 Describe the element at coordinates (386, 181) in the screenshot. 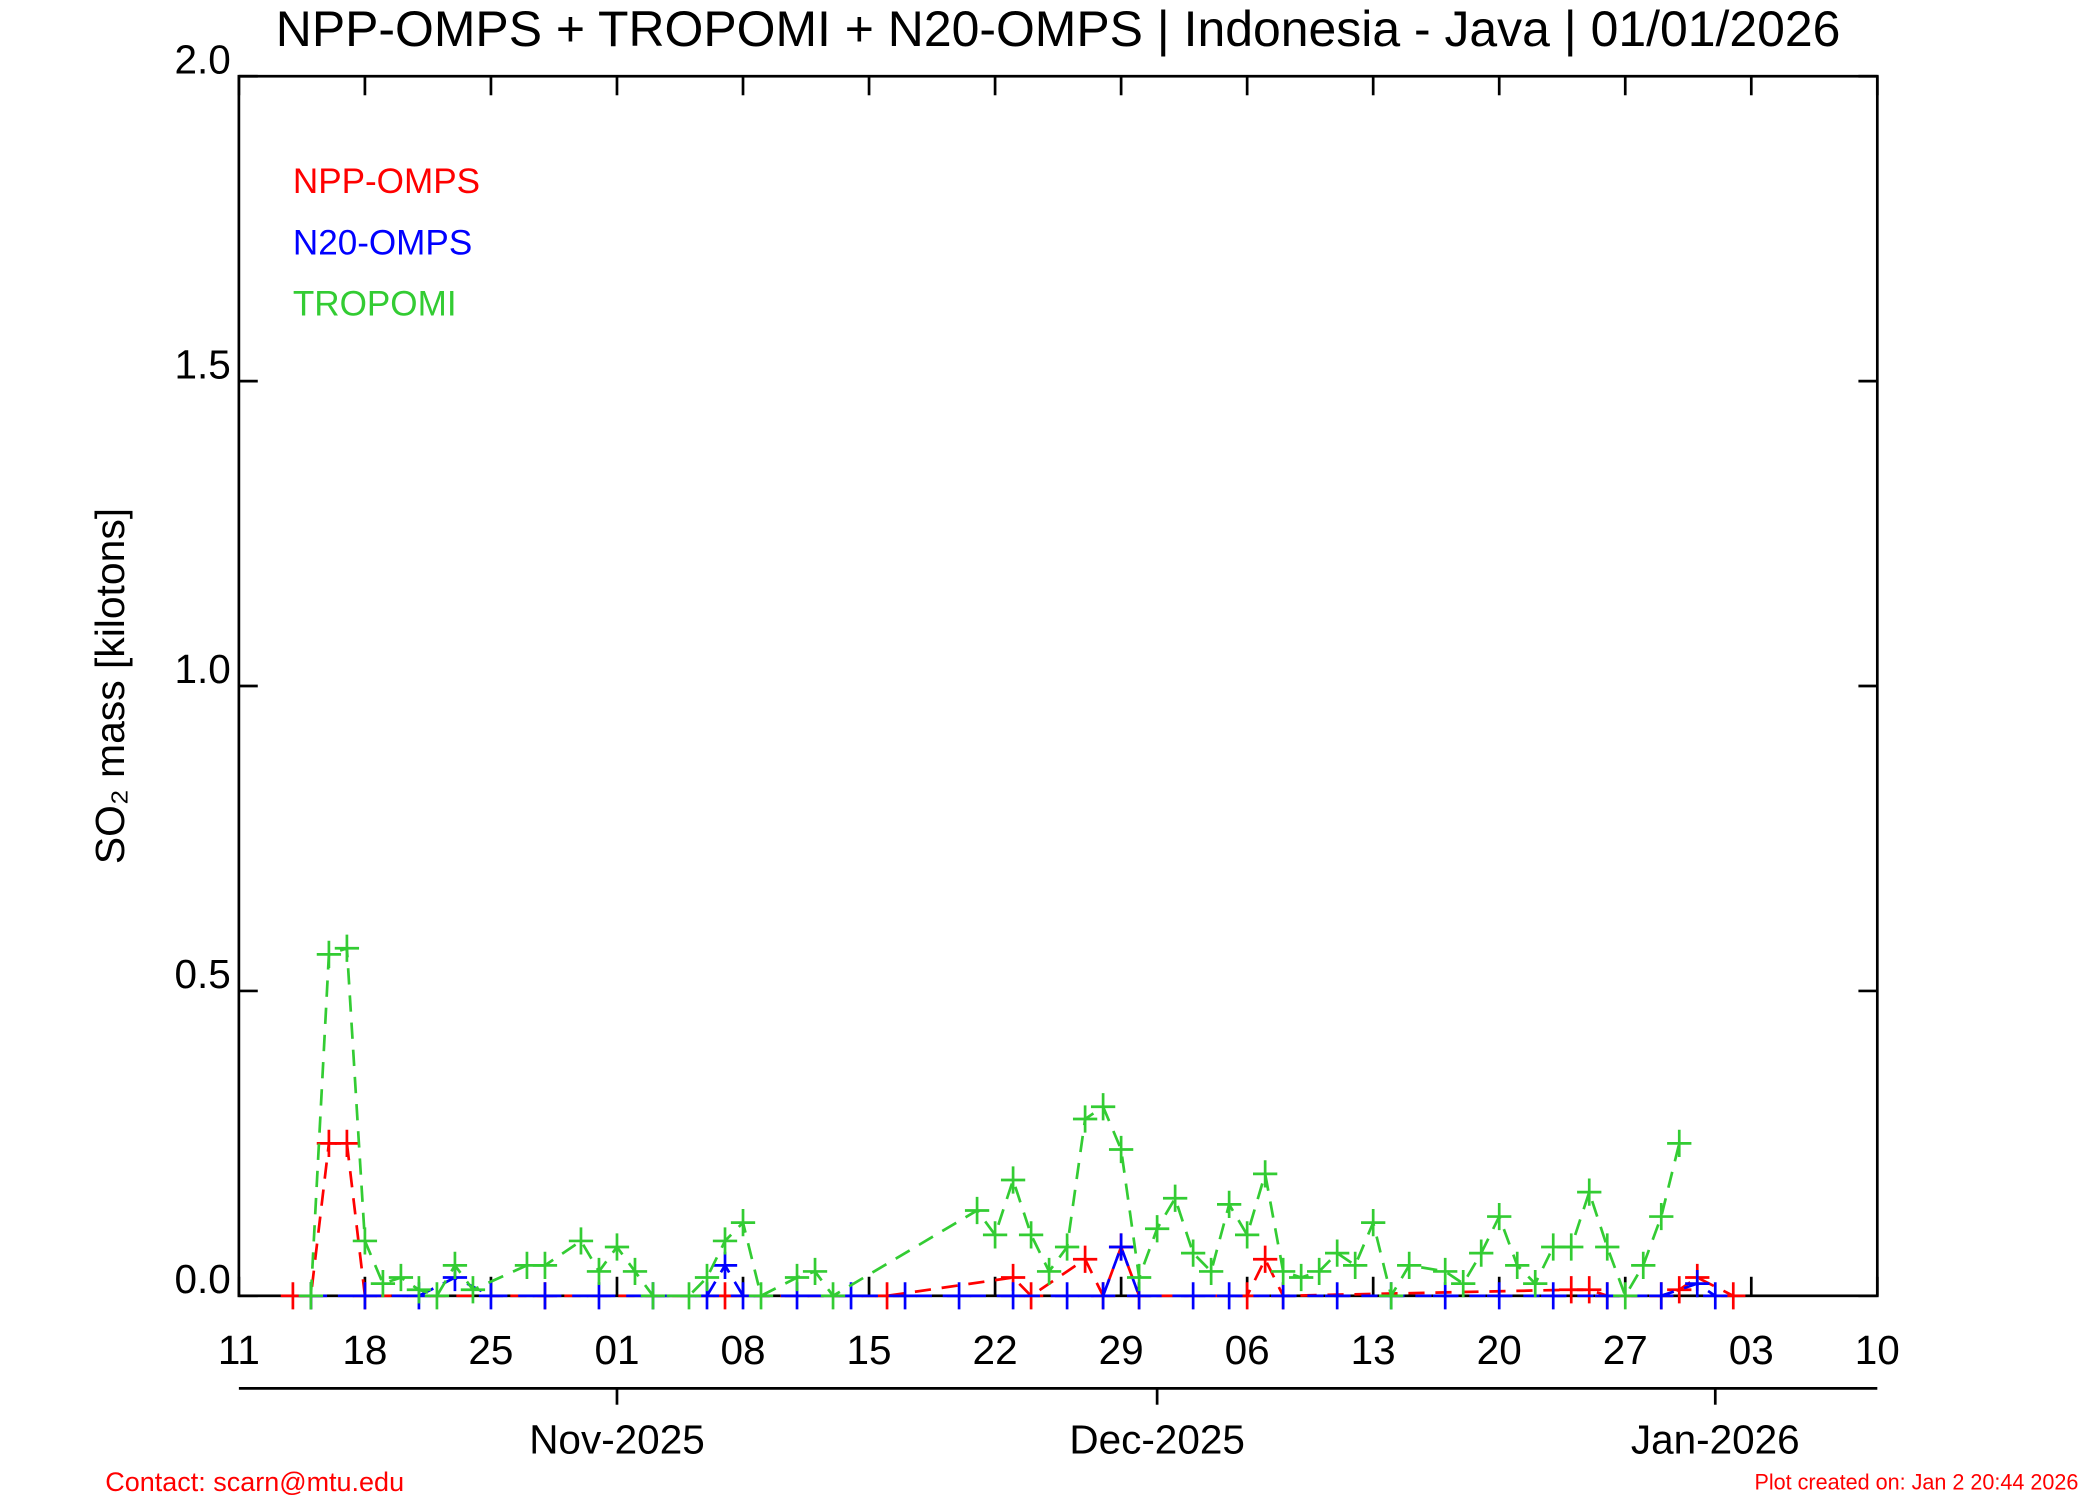

I see `legend-entry: NPP-OMPS` at that location.